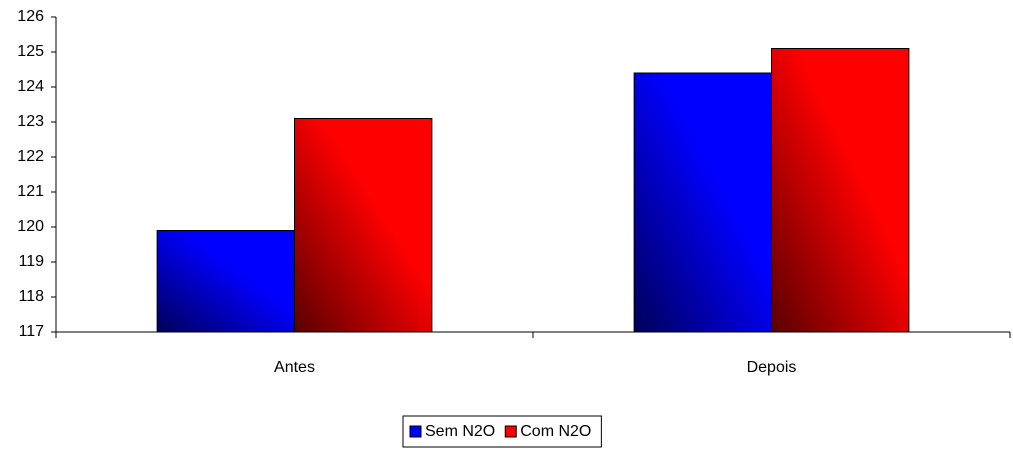 The height and width of the screenshot is (449, 1013). Describe the element at coordinates (772, 367) in the screenshot. I see `x-tick-label: Depois` at that location.